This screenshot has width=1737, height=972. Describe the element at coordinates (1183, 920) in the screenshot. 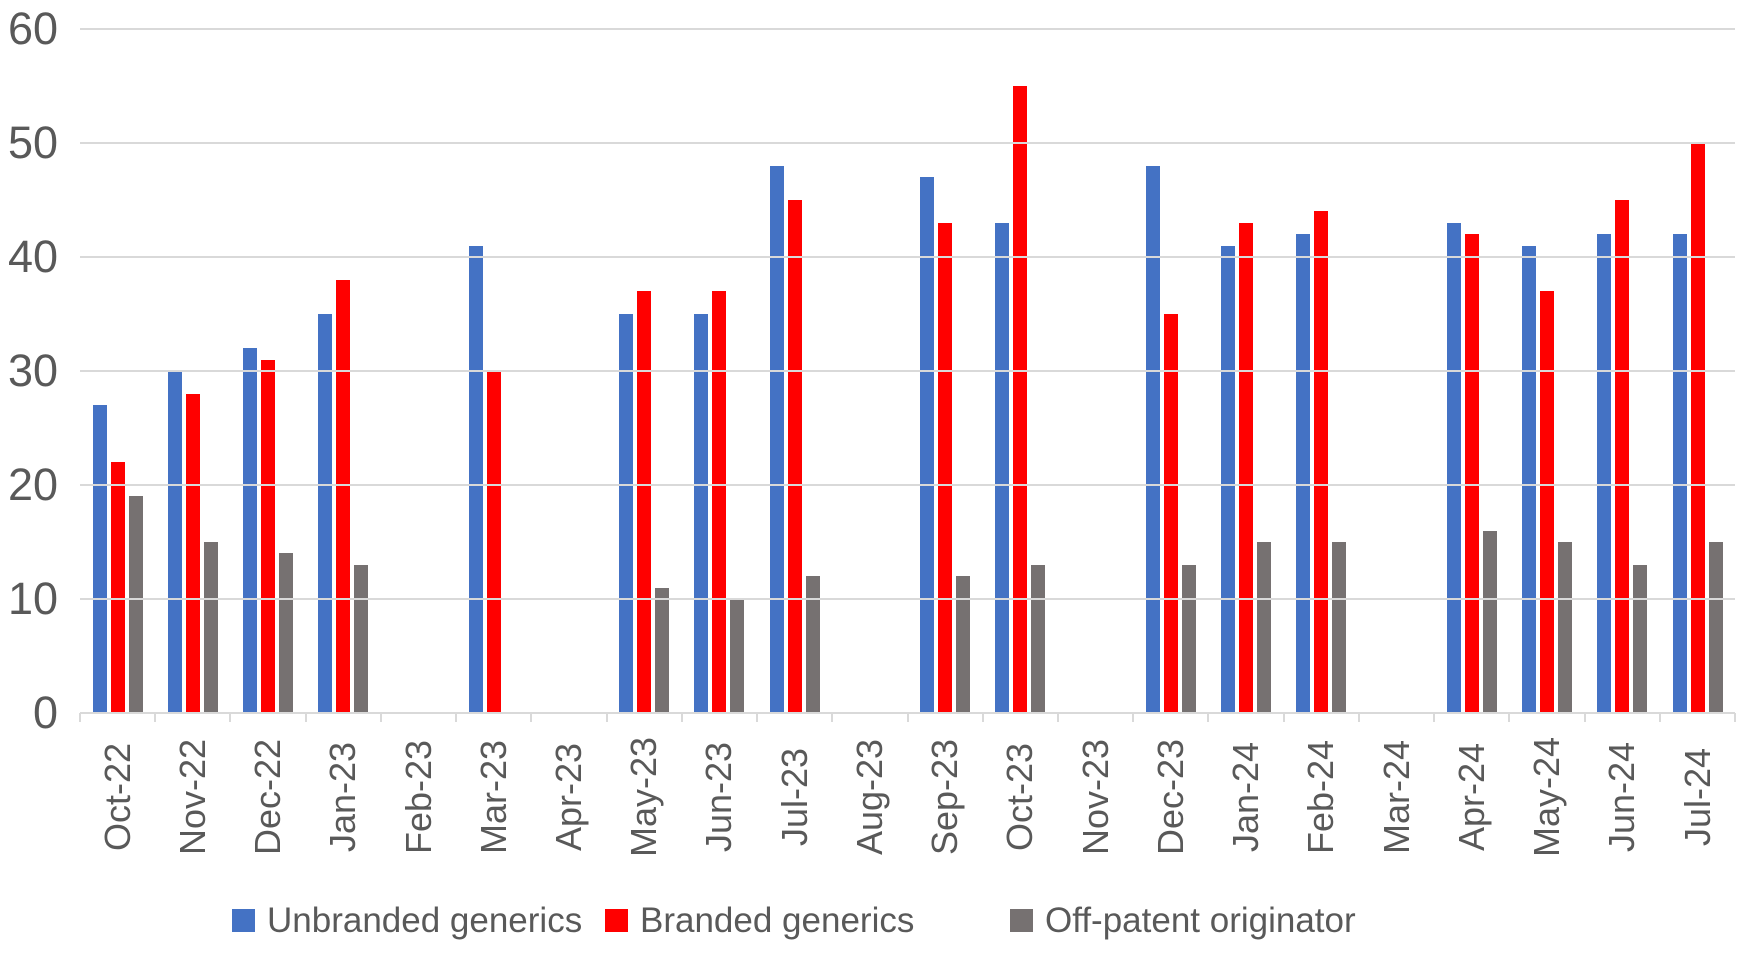

I see `legend-item-off-patent-originator: Off-patent originator` at that location.